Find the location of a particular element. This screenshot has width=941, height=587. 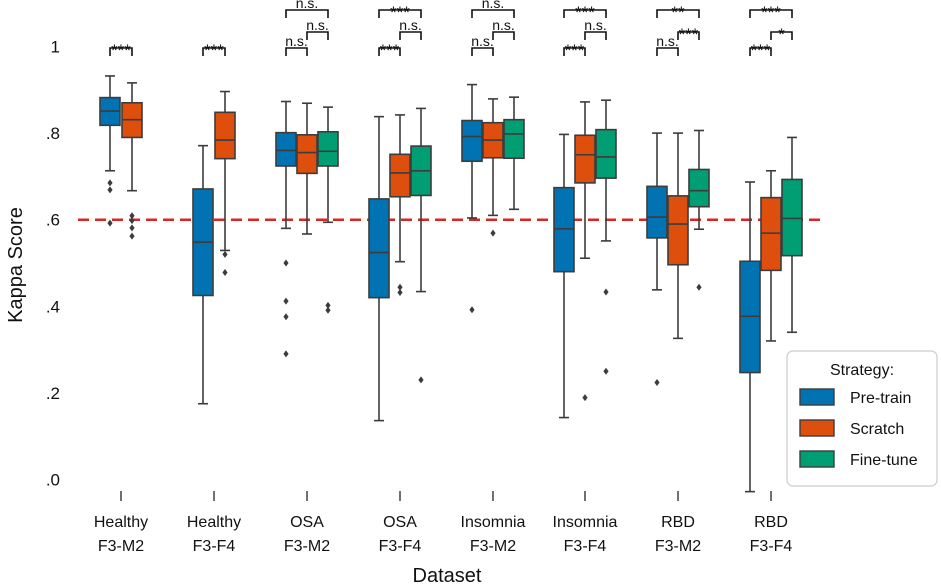

x-tick-label: Insomnia is located at coordinates (585, 522).